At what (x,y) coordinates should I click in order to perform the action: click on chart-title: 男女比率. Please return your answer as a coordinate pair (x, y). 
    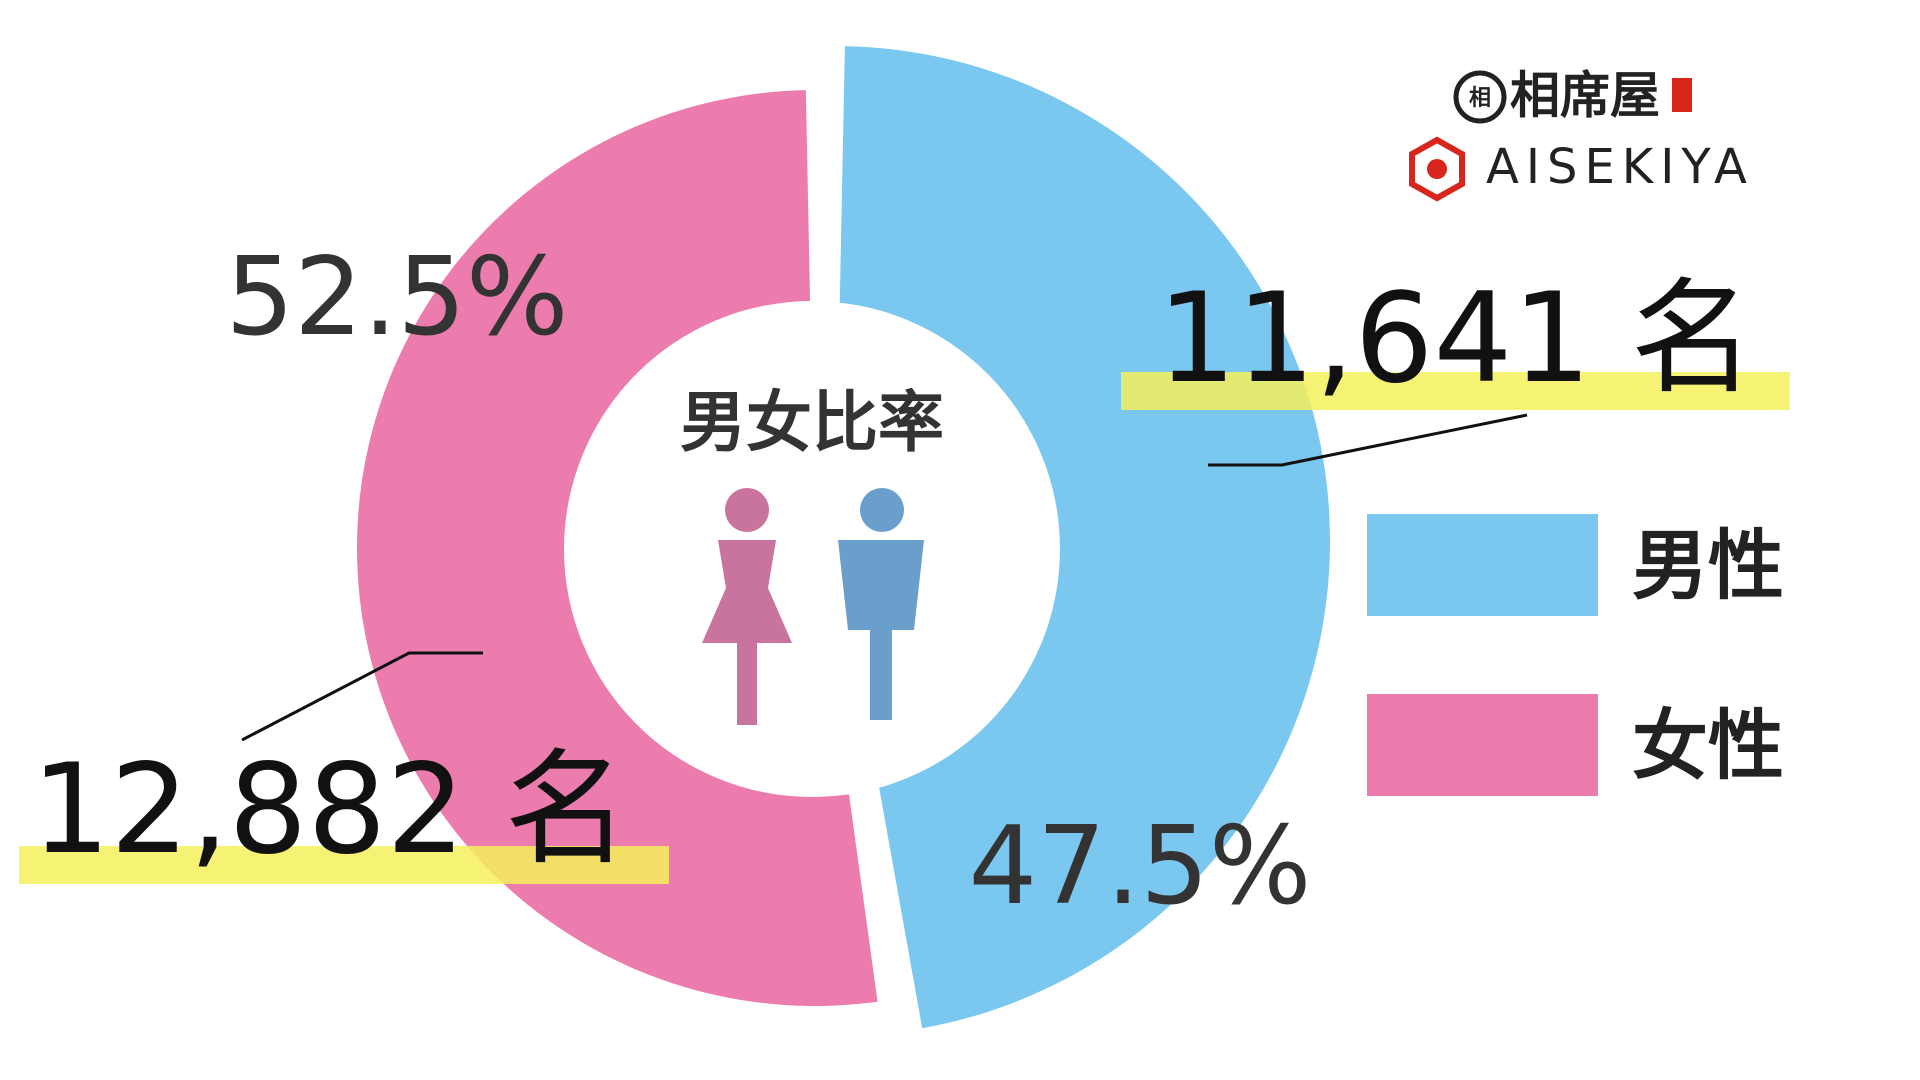
    Looking at the image, I should click on (812, 422).